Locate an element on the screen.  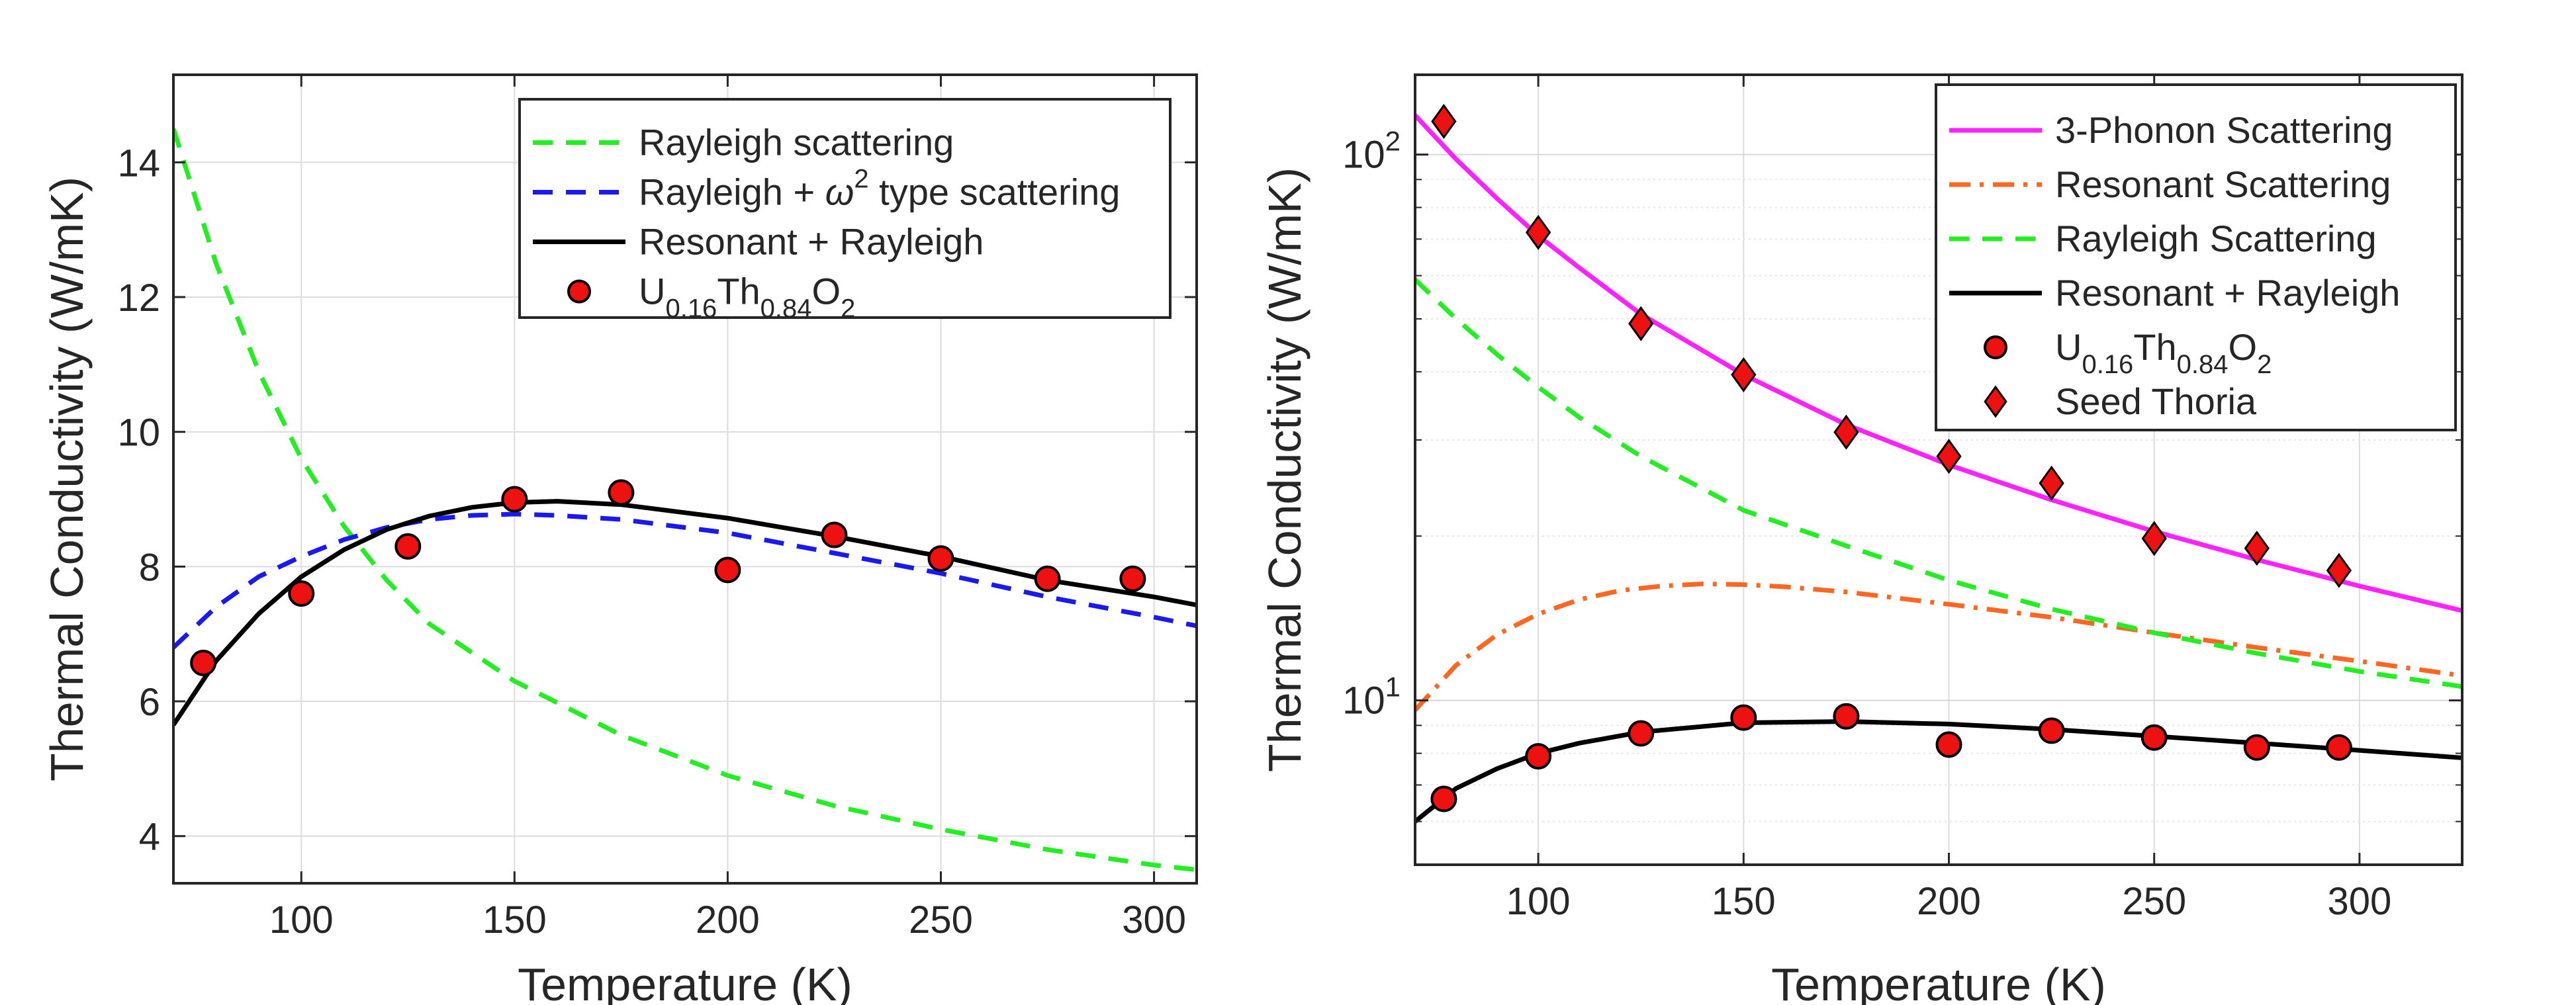
legend-item-2: Rayleigh Scattering is located at coordinates (2163, 238).